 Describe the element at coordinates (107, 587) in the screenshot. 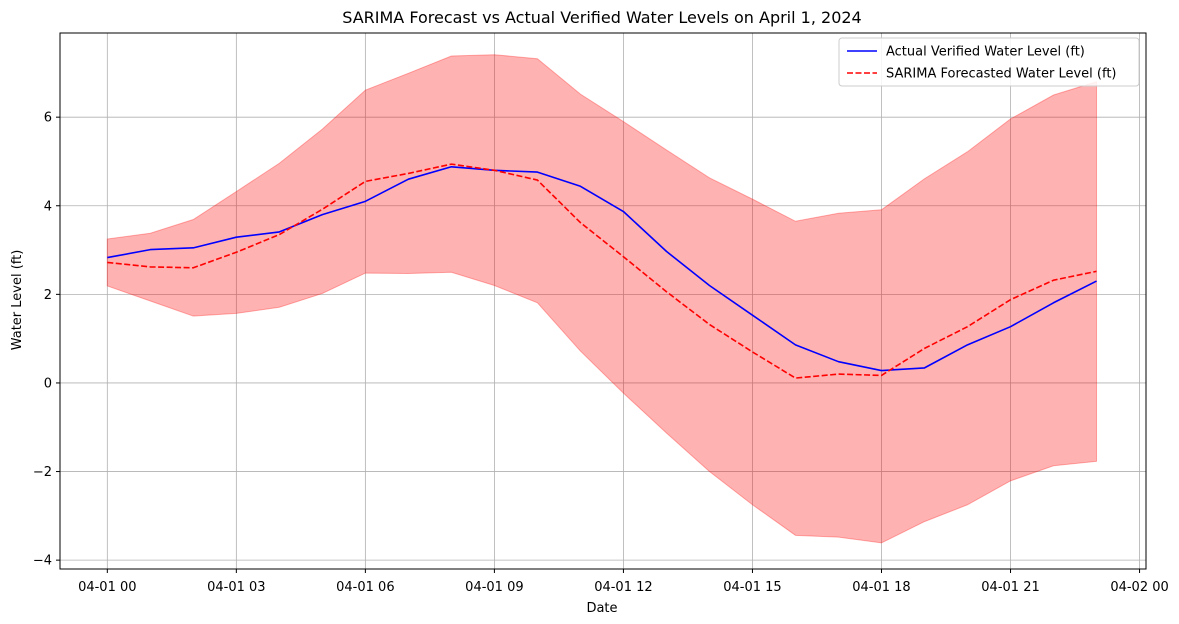

I see `x-tick-label: 04-01 00` at that location.